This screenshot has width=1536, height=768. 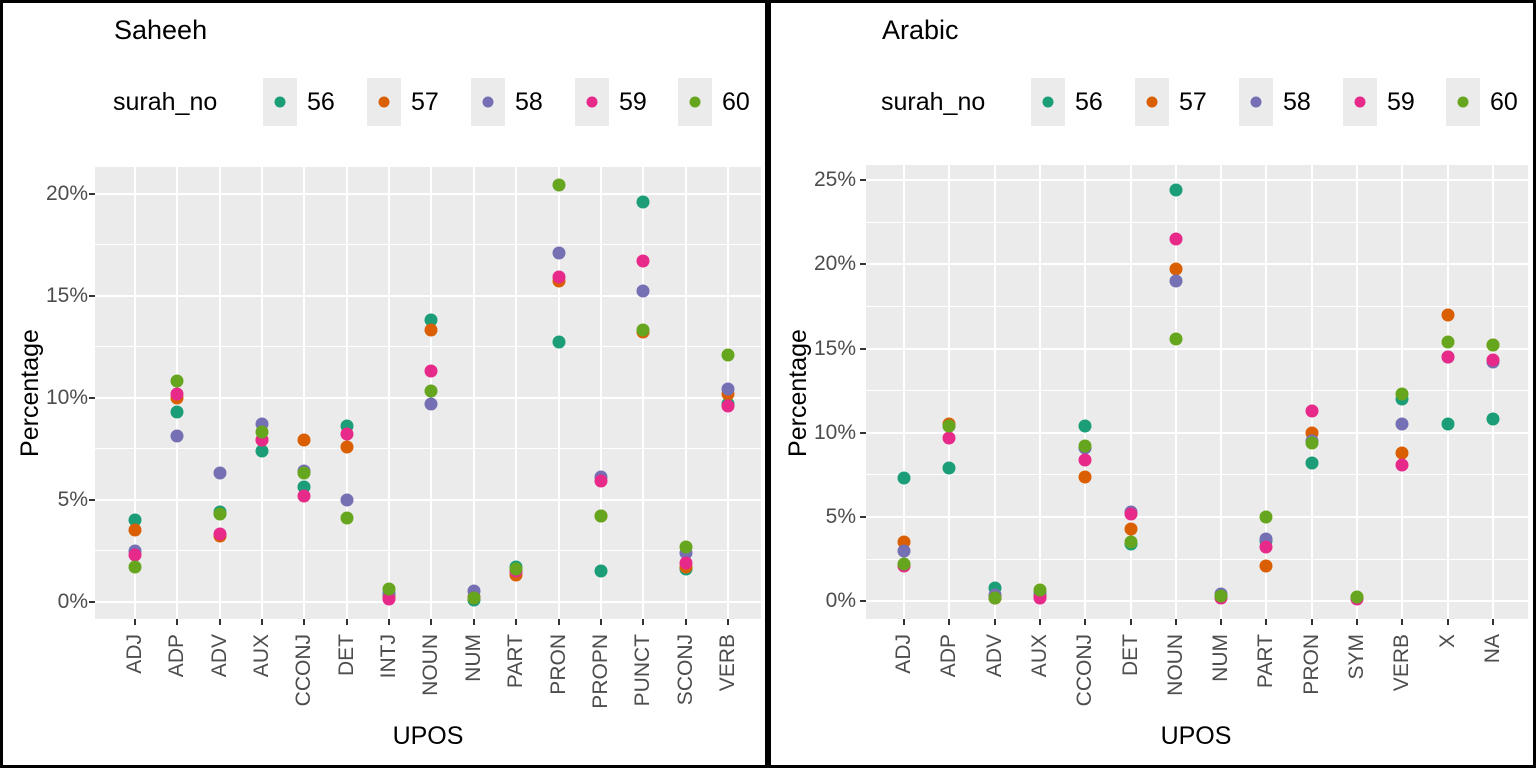 What do you see at coordinates (304, 670) in the screenshot?
I see `x-tick-label: CCONJ` at bounding box center [304, 670].